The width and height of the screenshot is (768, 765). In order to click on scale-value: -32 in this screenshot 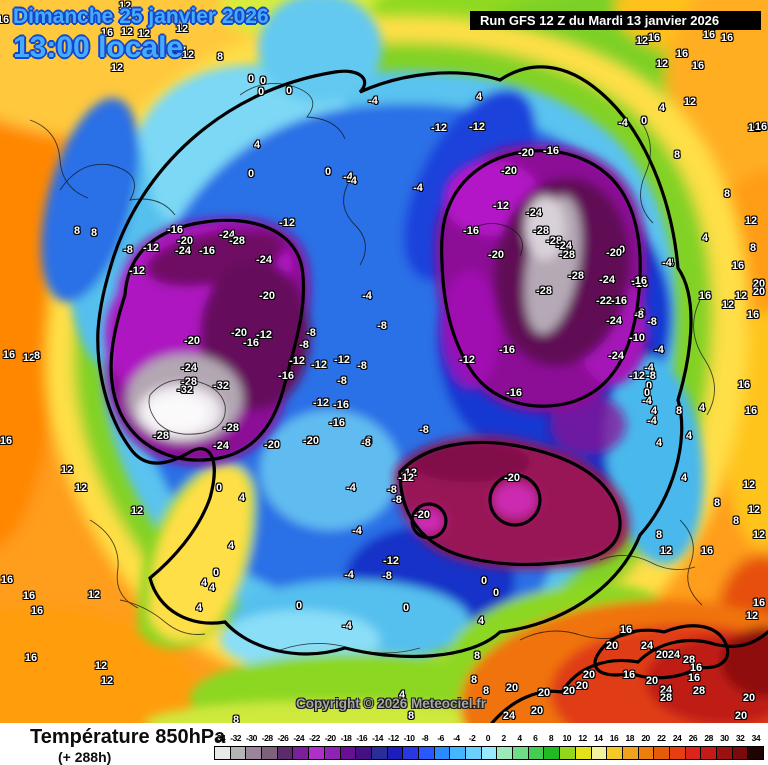, I will do `click(236, 738)`.